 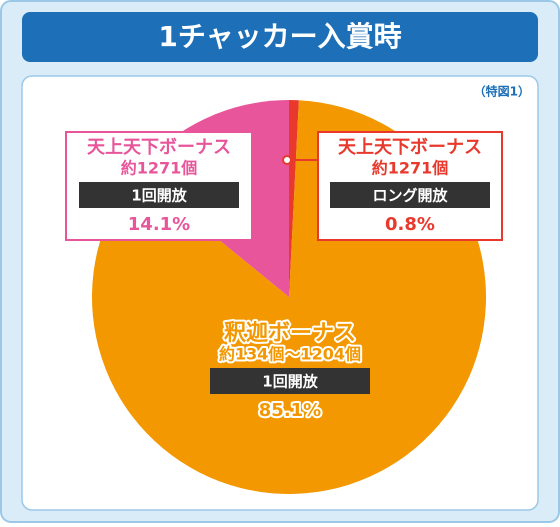 I want to click on callout-dot, so click(x=287, y=160).